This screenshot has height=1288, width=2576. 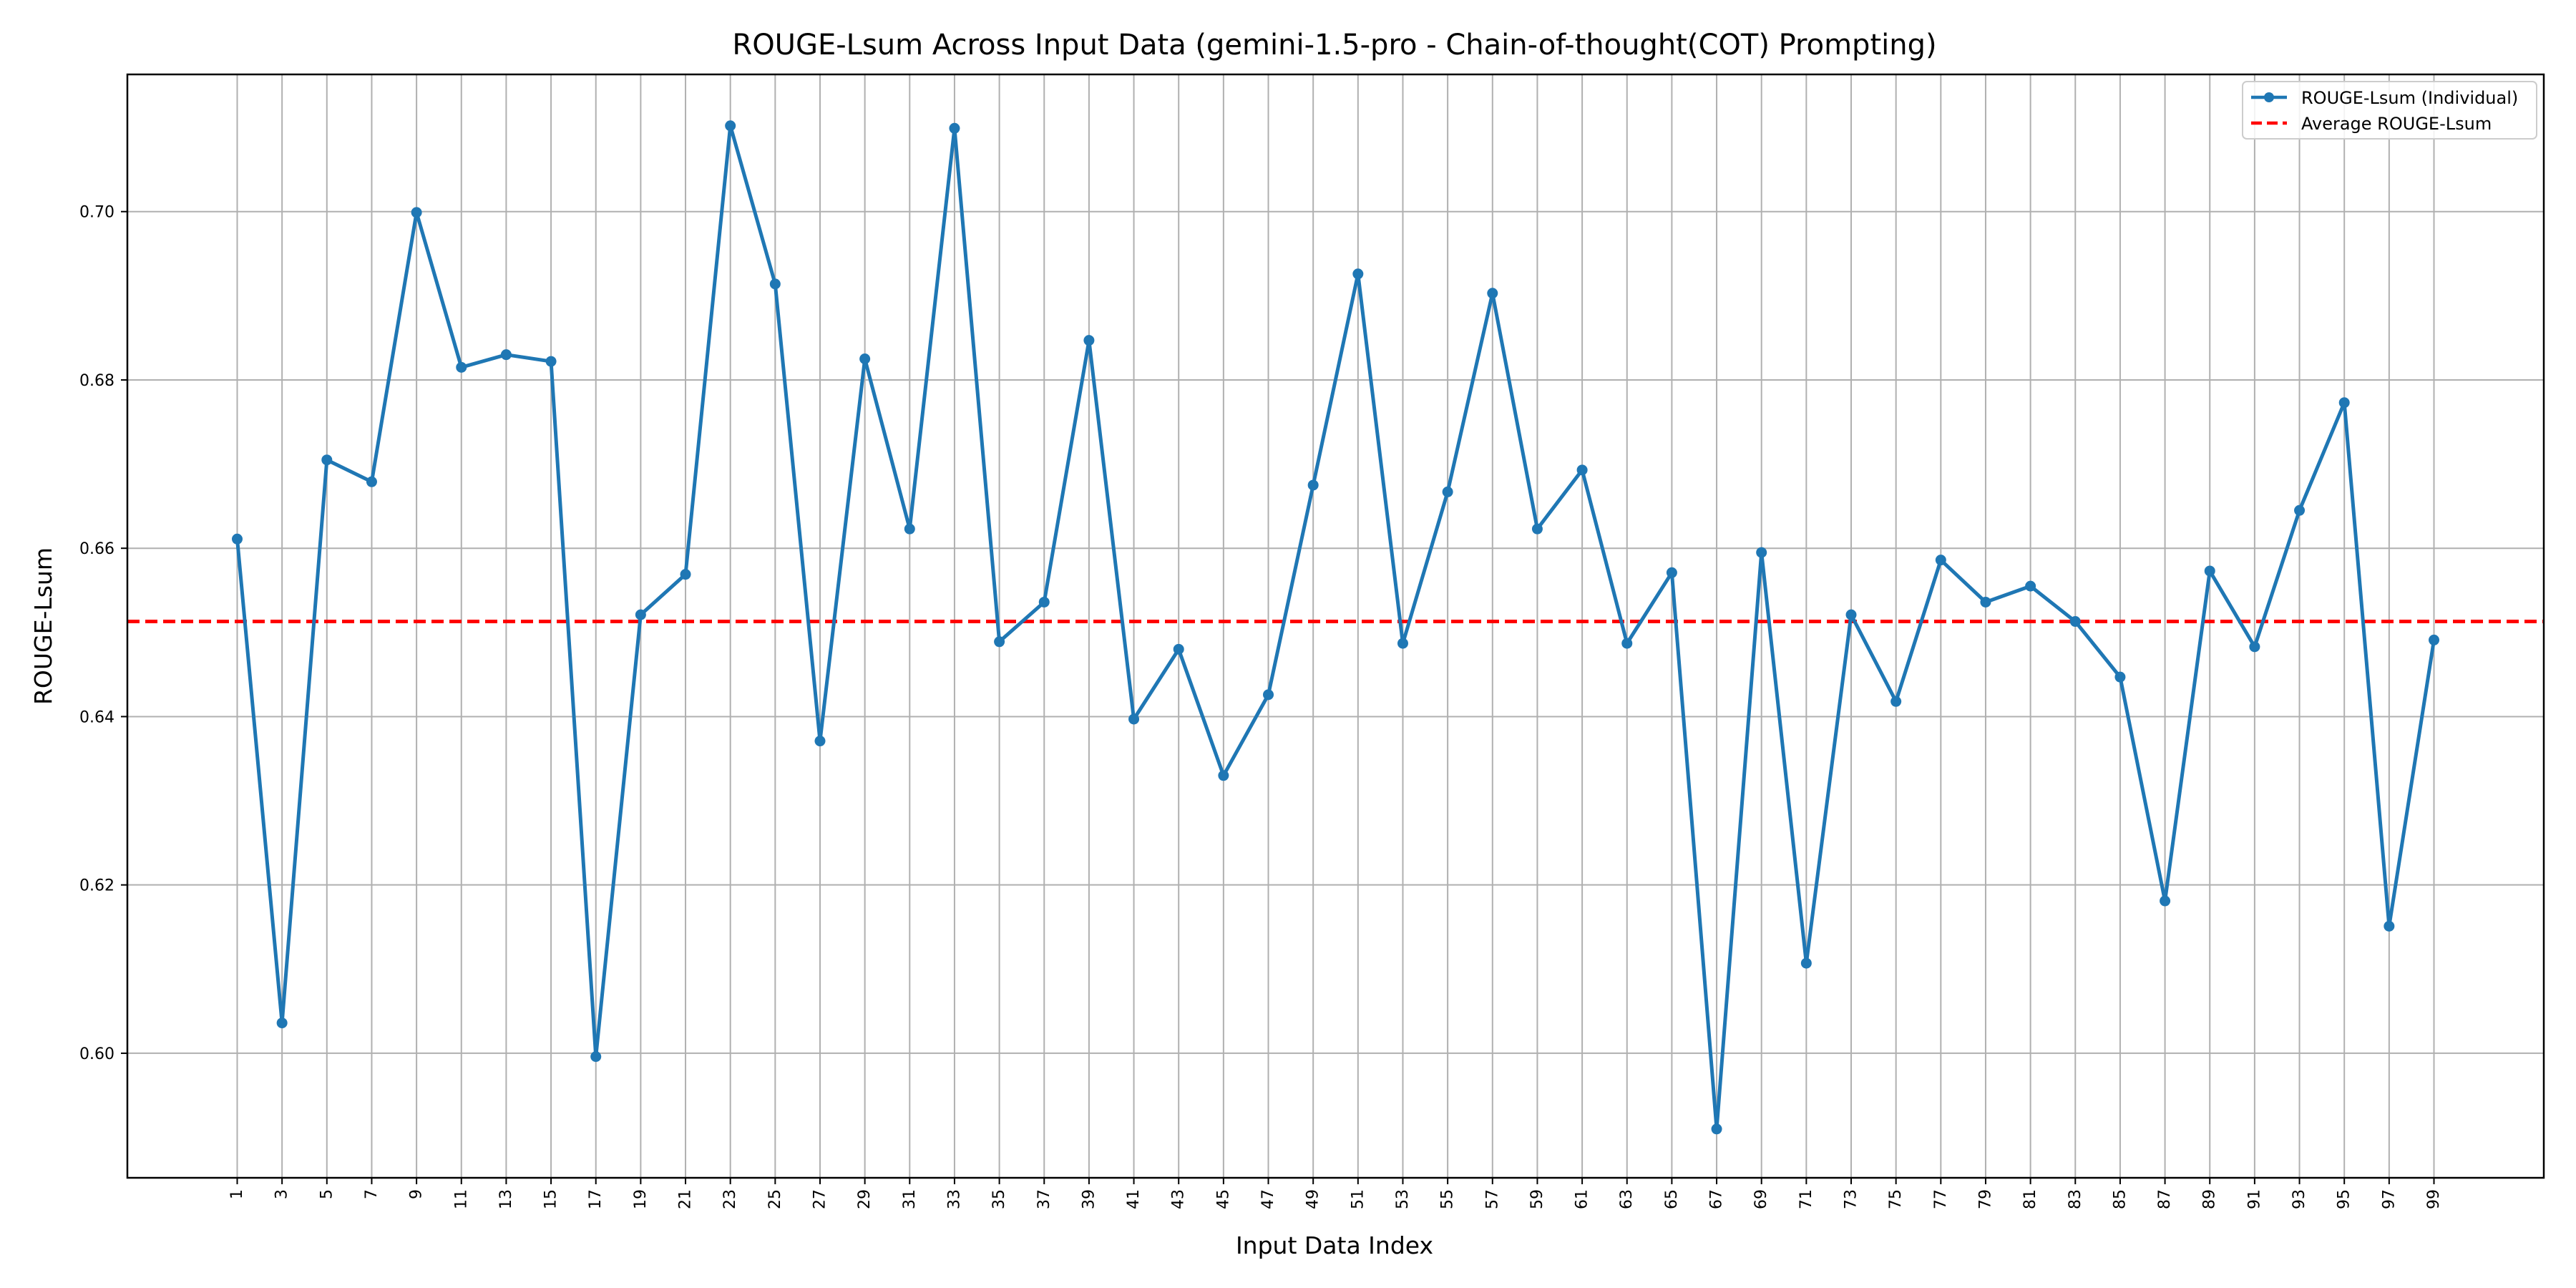 I want to click on y-tick-label: 0.66, so click(x=96, y=549).